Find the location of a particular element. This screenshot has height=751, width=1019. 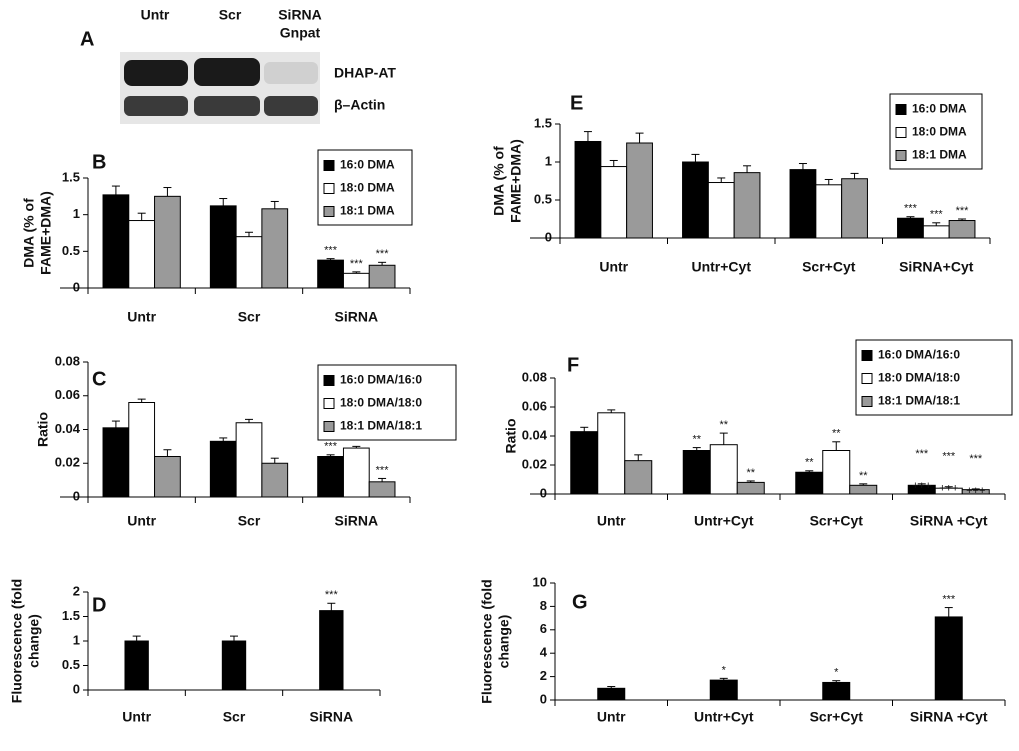

lane-label: Untr is located at coordinates (155, 15).